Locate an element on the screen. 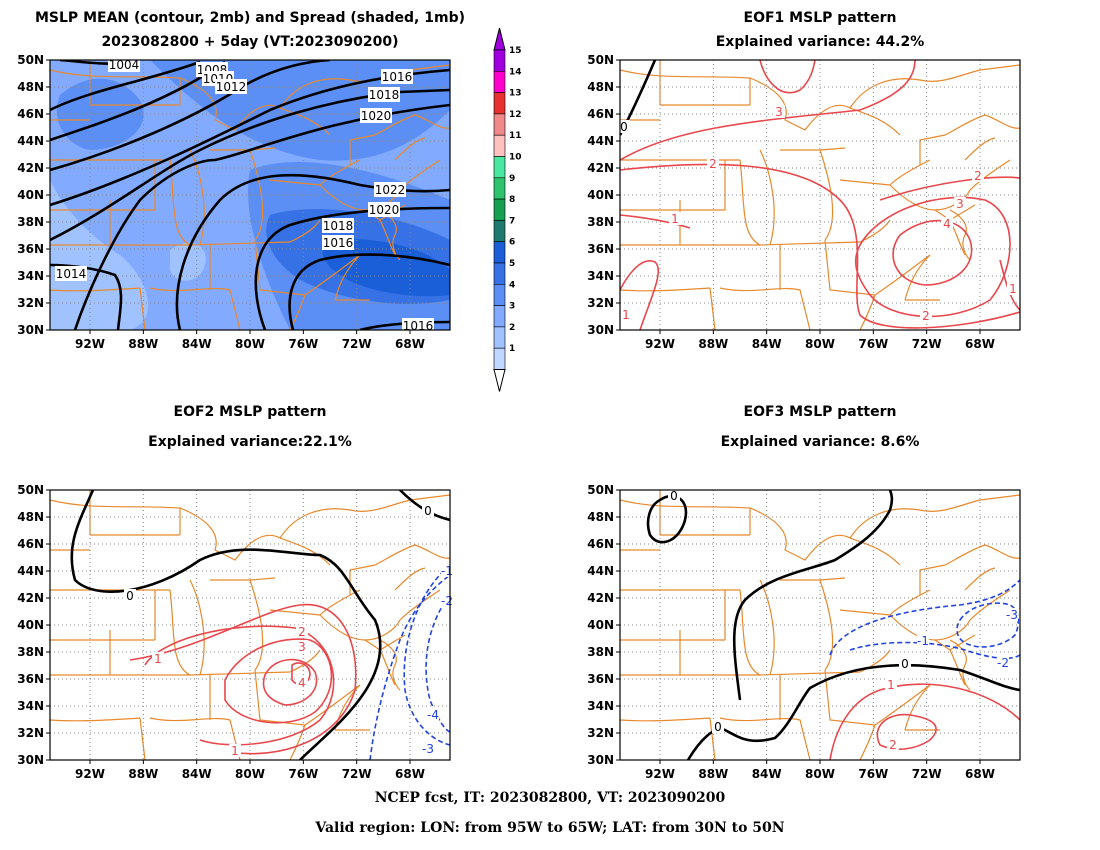 This screenshot has width=1100, height=850. eof2-lon-label: 88W is located at coordinates (143, 774).